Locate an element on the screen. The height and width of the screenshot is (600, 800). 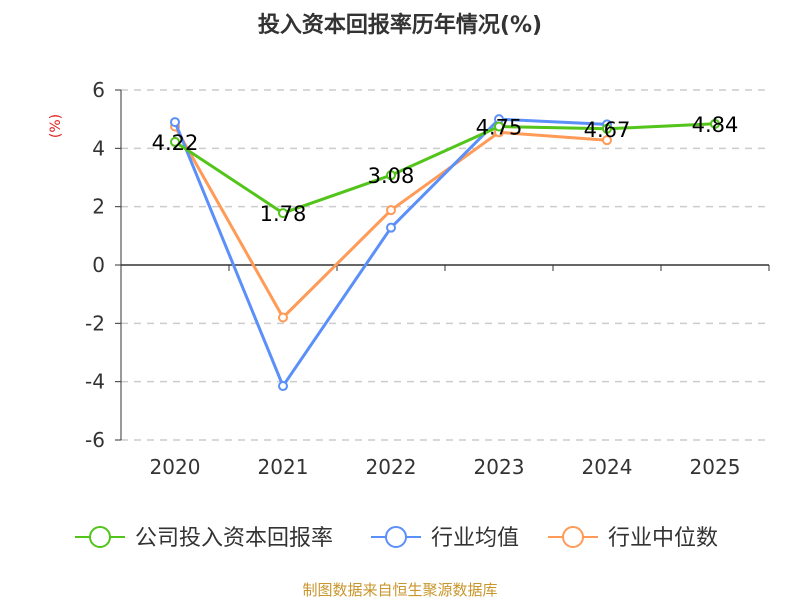
y-tick-label: -2 is located at coordinates (95, 323).